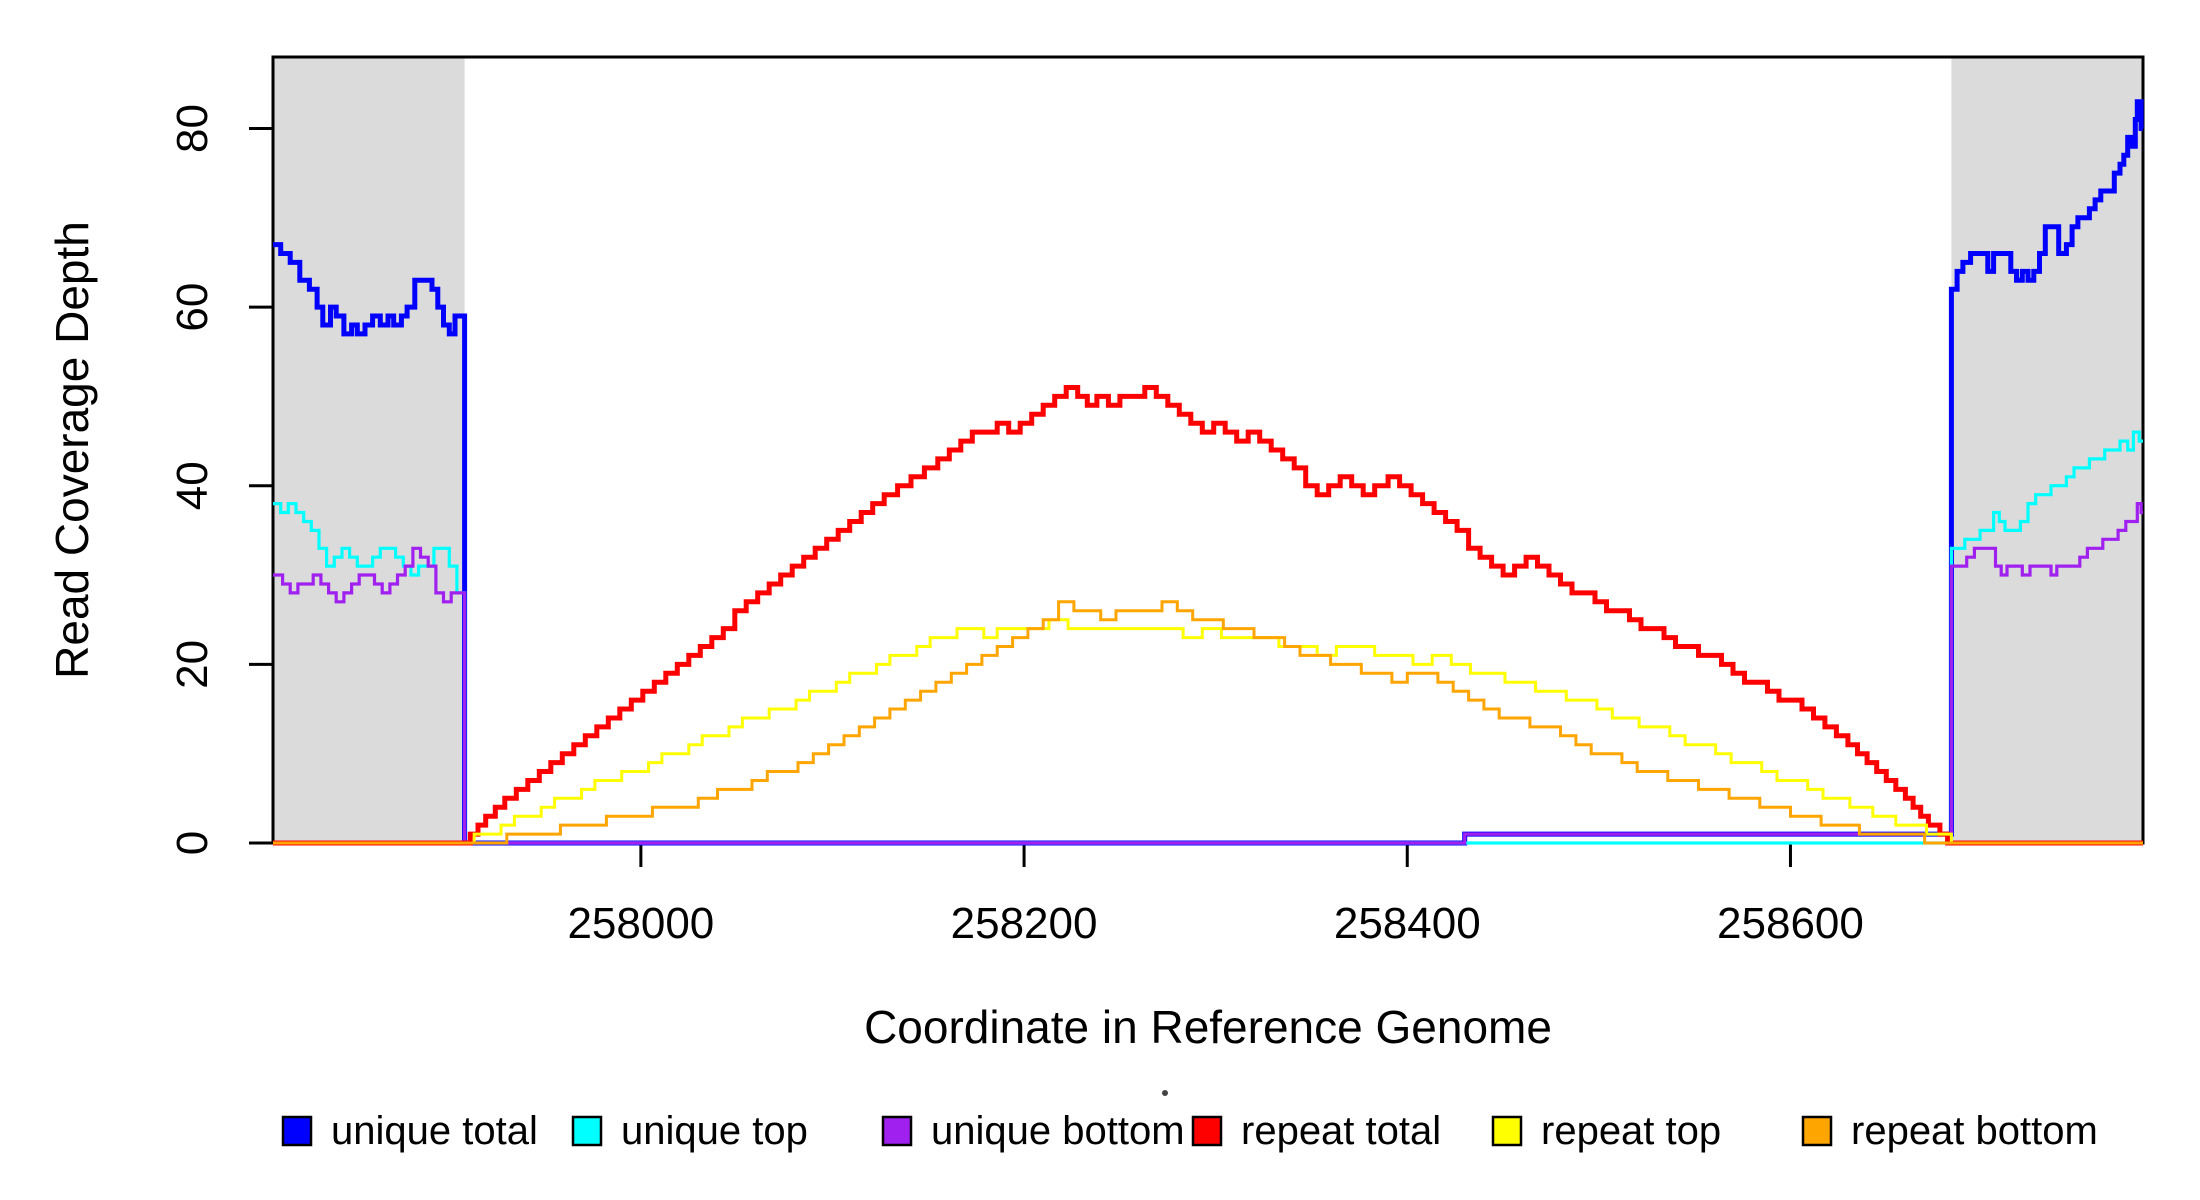  Describe the element at coordinates (1790, 923) in the screenshot. I see `x-tick-label: 258600` at that location.